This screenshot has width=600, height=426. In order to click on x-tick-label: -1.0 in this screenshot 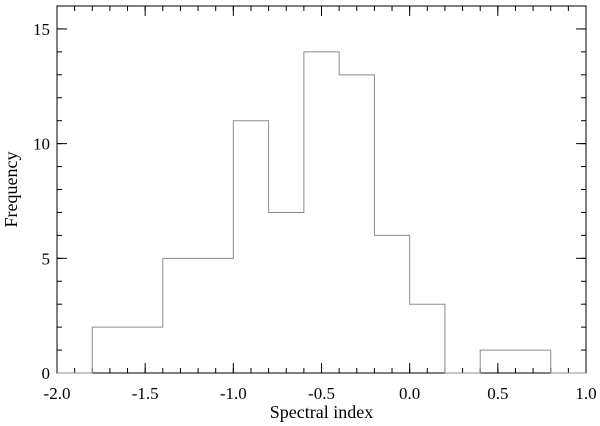, I will do `click(233, 393)`.